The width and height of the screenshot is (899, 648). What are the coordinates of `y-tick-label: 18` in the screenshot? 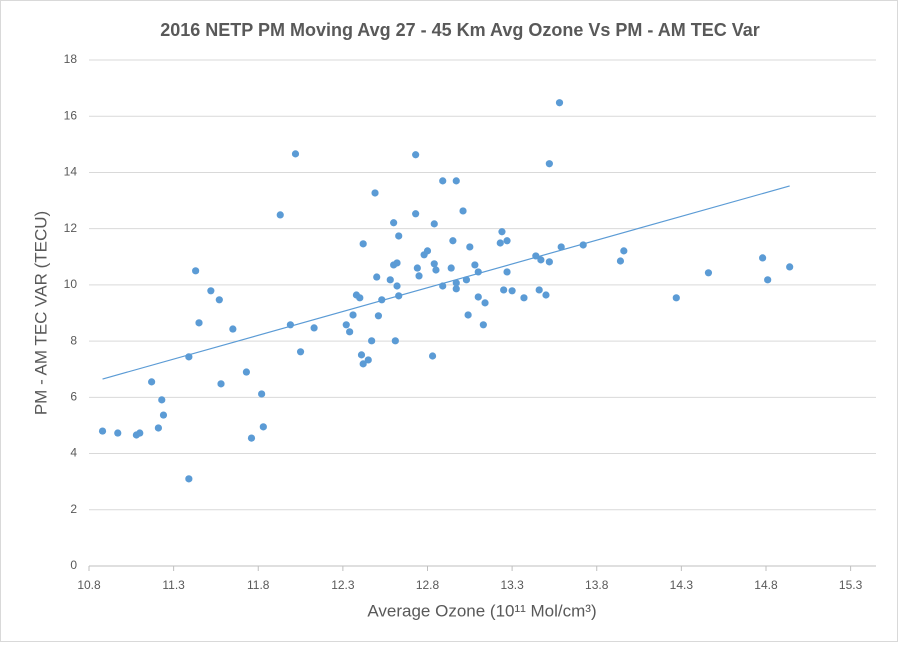 It's located at (71, 59).